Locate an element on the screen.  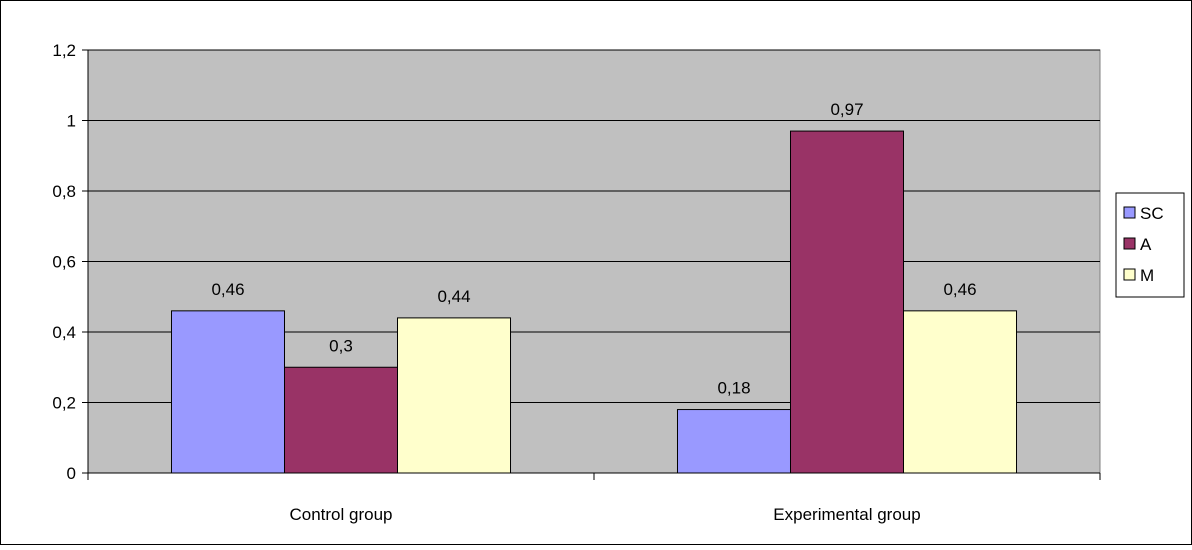
y-tick-label: 0 is located at coordinates (71, 473).